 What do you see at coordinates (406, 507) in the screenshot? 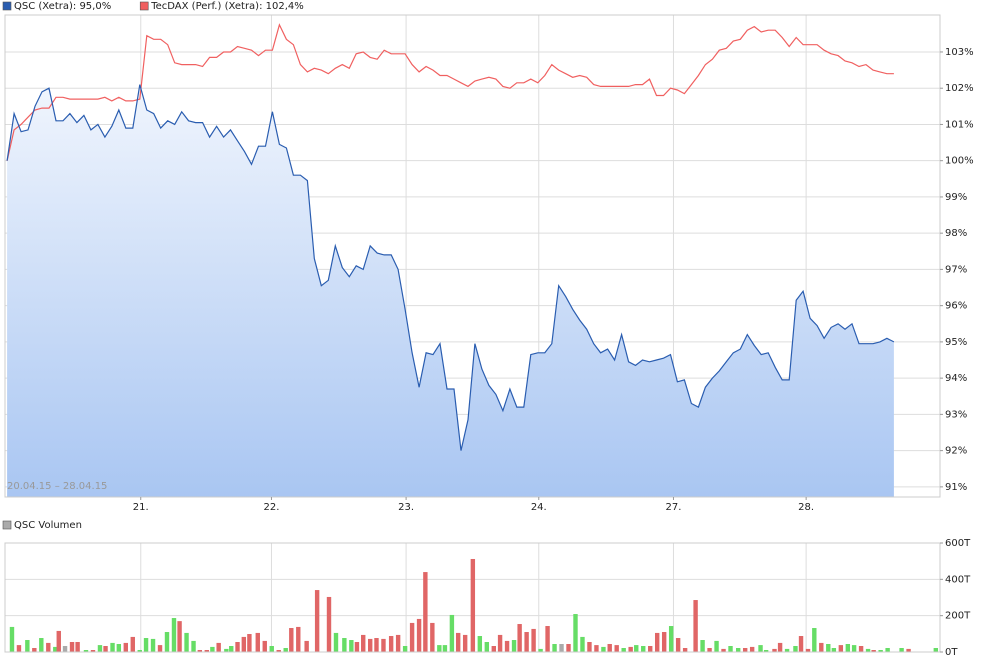
I see `x-tick-label: 23.` at bounding box center [406, 507].